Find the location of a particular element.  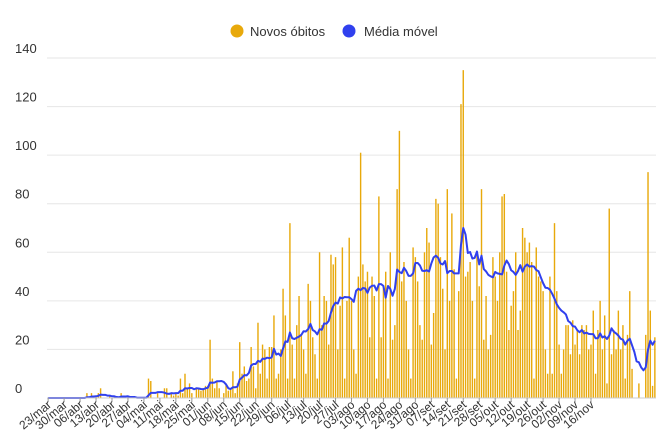

legend-label-novos-obitos: Novos óbitos is located at coordinates (288, 31).